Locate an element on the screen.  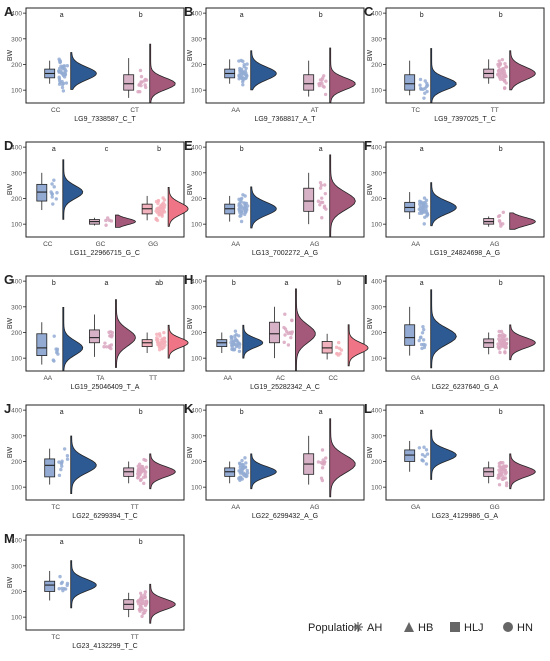
panel-b-group-at-xtick-label: AT is located at coordinates (315, 110).